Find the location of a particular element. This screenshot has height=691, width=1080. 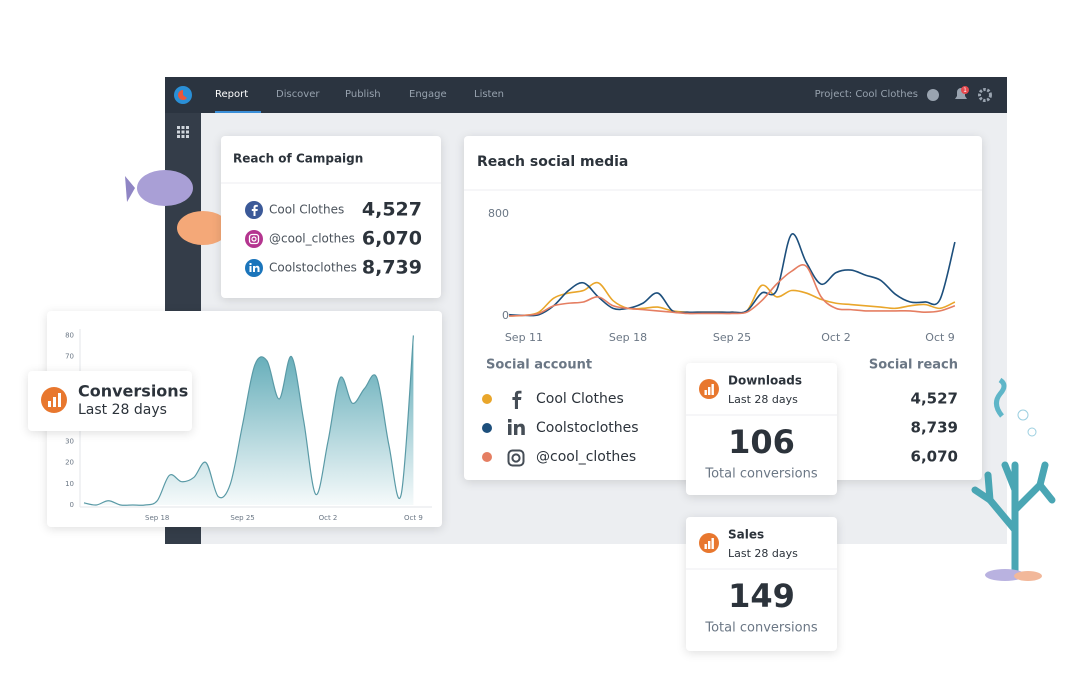

y-tick-label: 80 is located at coordinates (69, 335).